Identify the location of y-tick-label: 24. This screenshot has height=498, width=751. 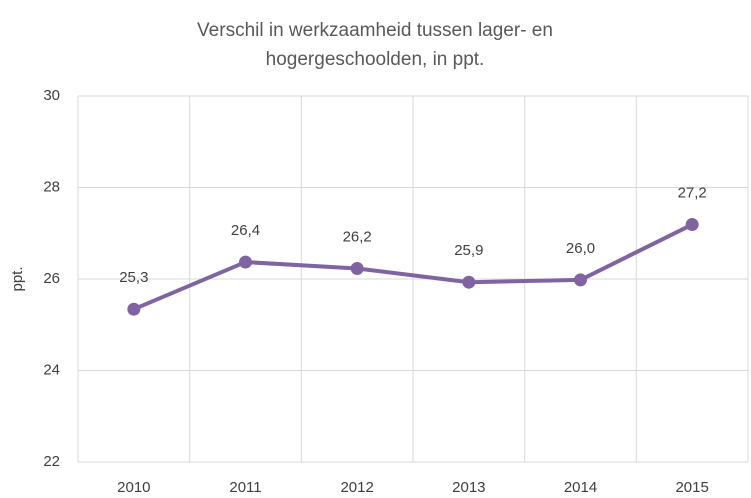
(51, 369).